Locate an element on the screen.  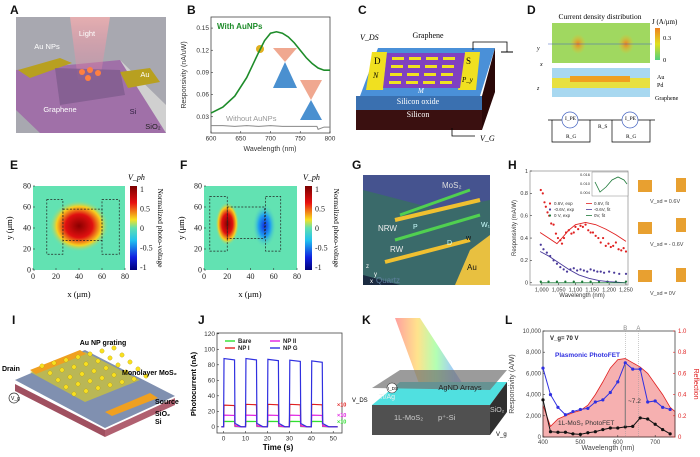
current-density-map is located at coordinates (601, 43).